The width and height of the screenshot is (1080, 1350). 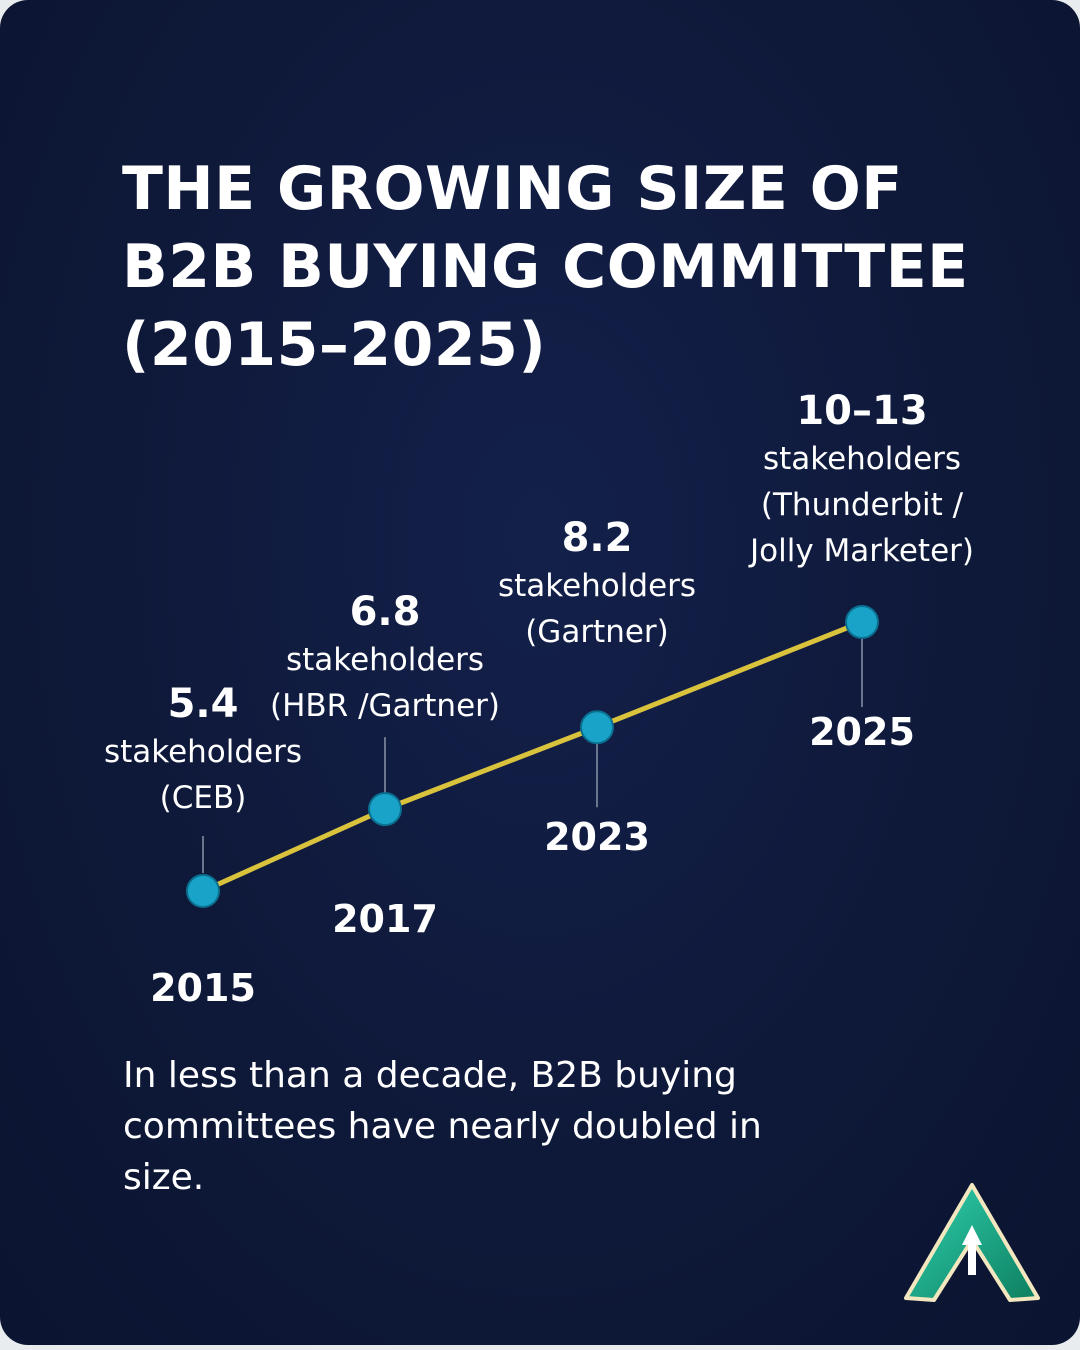 I want to click on value-label: 8.2, so click(x=597, y=538).